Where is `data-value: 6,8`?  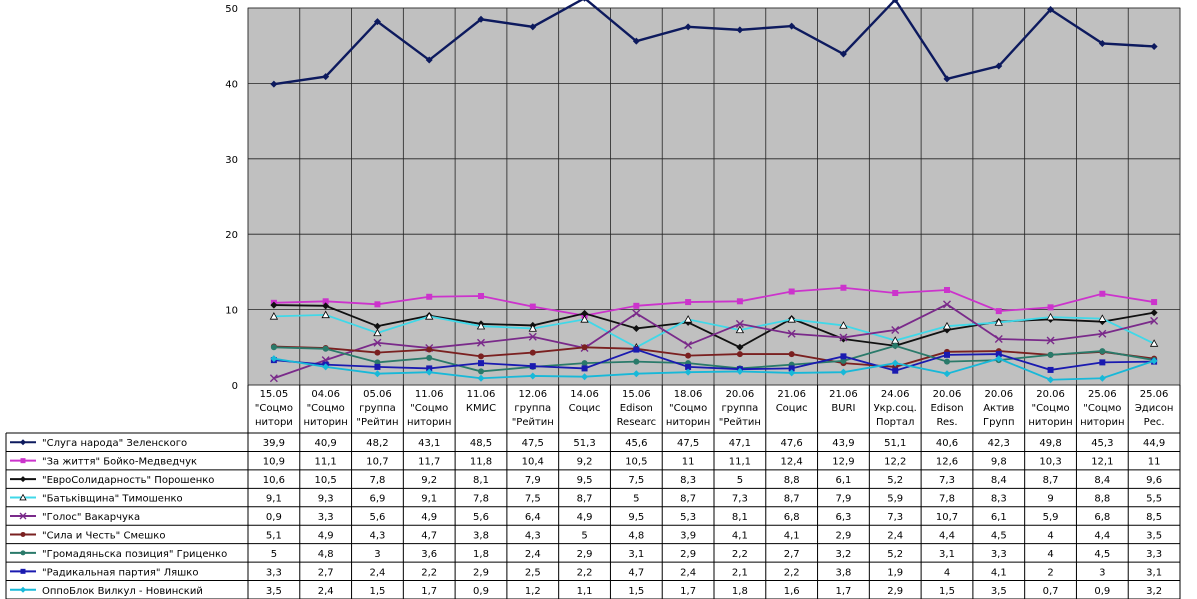 data-value: 6,8 is located at coordinates (792, 517).